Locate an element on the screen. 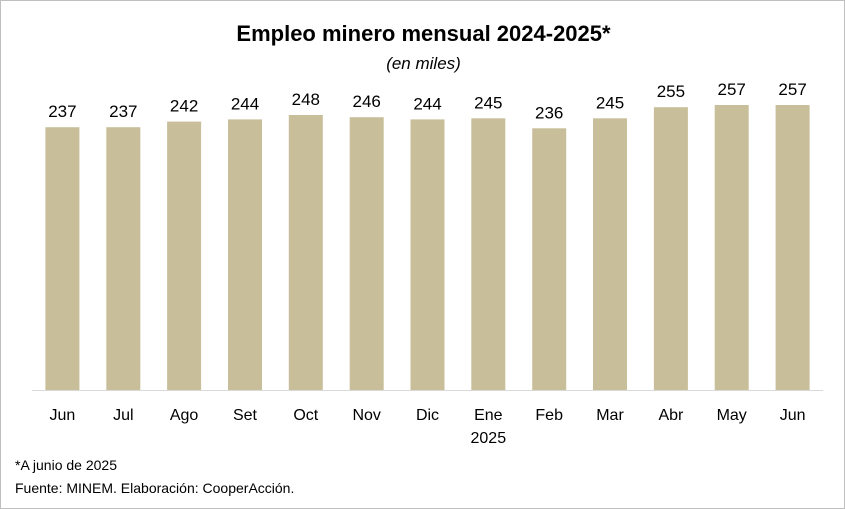 Image resolution: width=845 pixels, height=509 pixels. x-tick-label-7: Ene is located at coordinates (488, 415).